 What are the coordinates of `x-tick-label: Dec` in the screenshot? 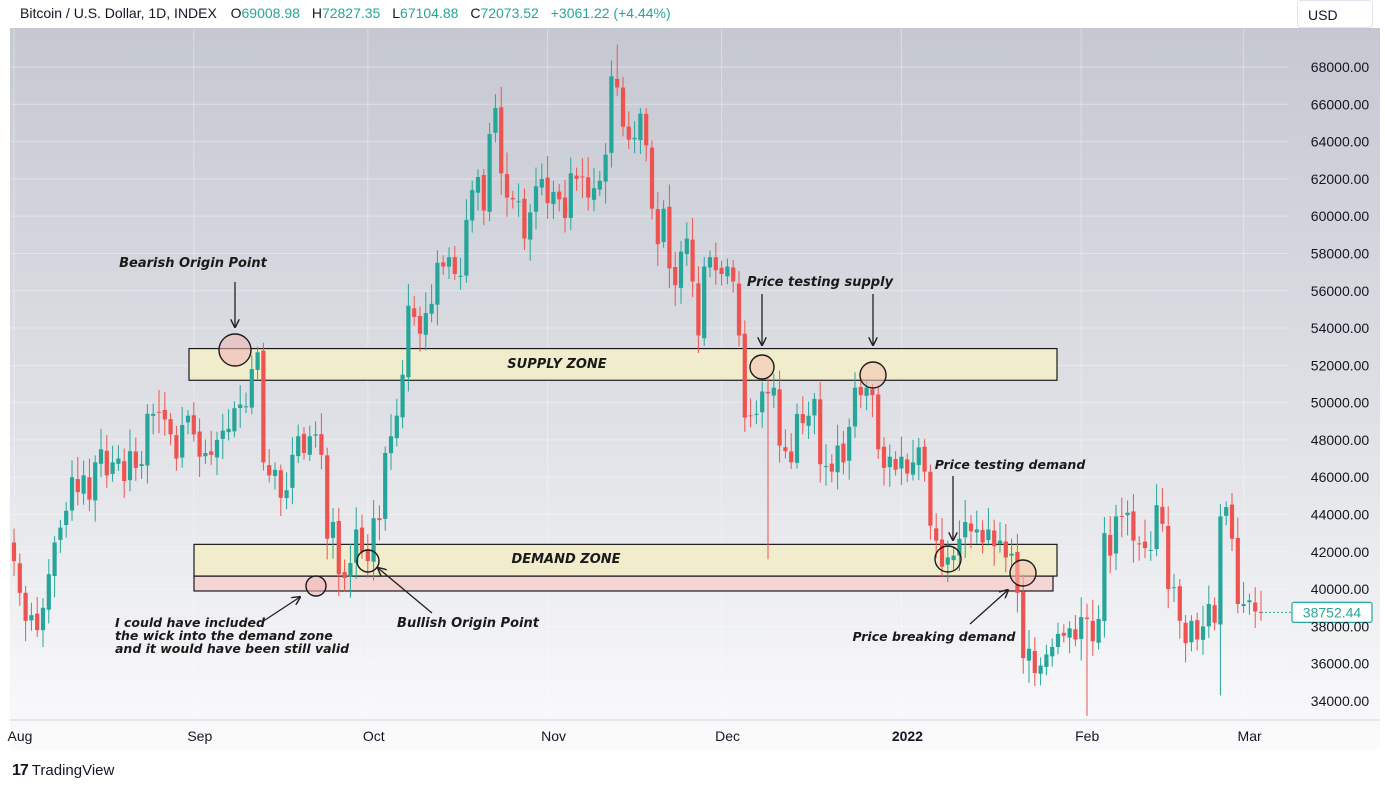 It's located at (727, 736).